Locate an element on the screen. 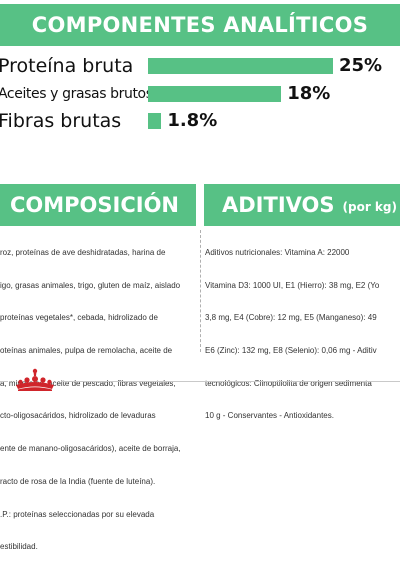 The height and width of the screenshot is (564, 400). footer-rule-left is located at coordinates (4, 381).